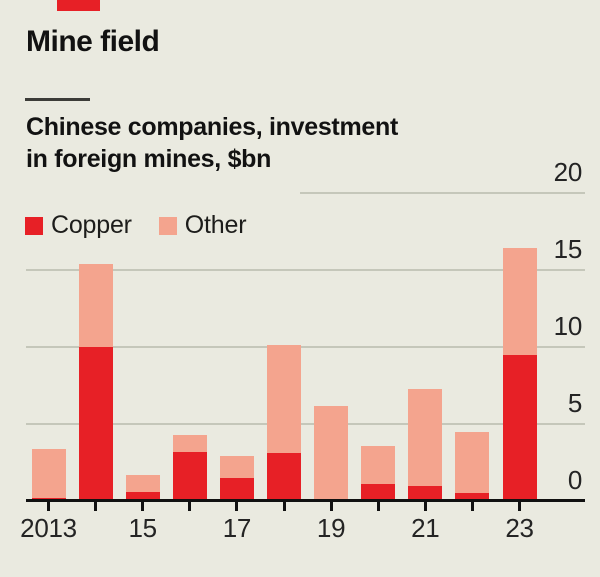 The height and width of the screenshot is (577, 600). Describe the element at coordinates (57, 99) in the screenshot. I see `title-rule` at that location.